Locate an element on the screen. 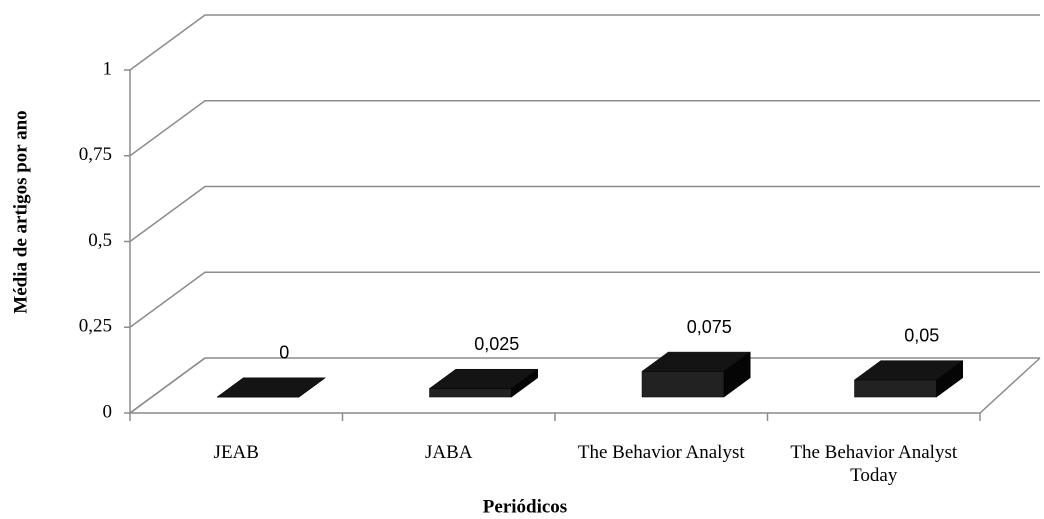 The width and height of the screenshot is (1044, 519). value-label: 0,075 is located at coordinates (709, 327).